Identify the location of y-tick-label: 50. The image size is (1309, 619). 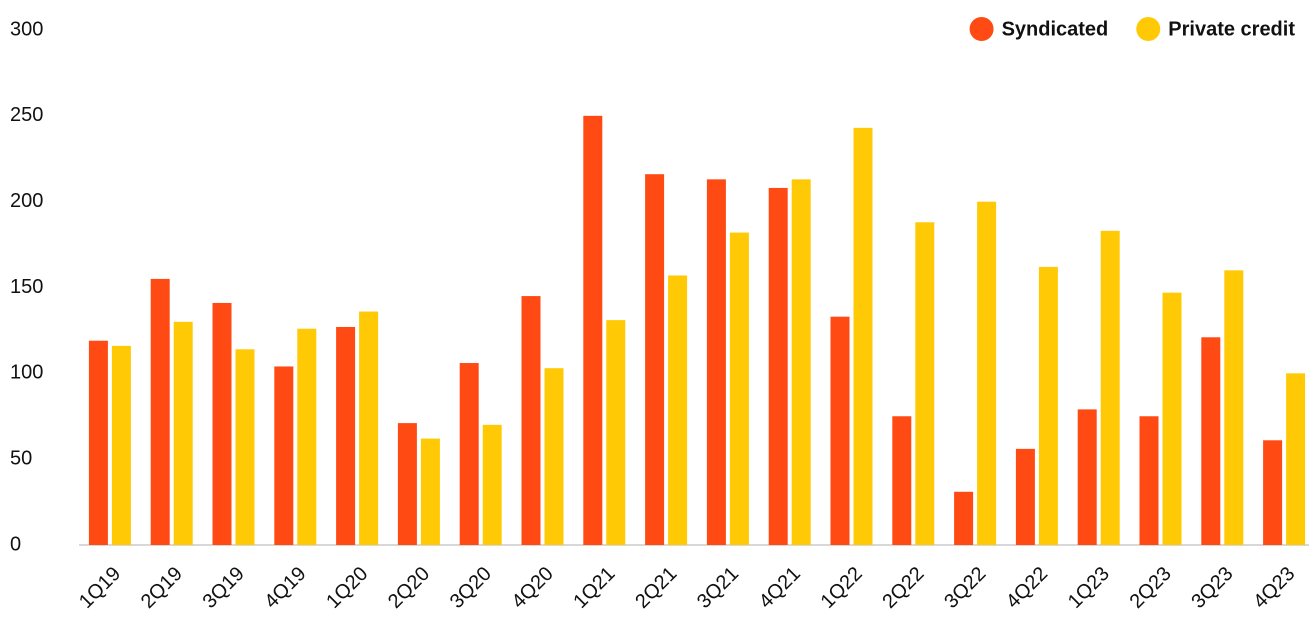
(21, 458).